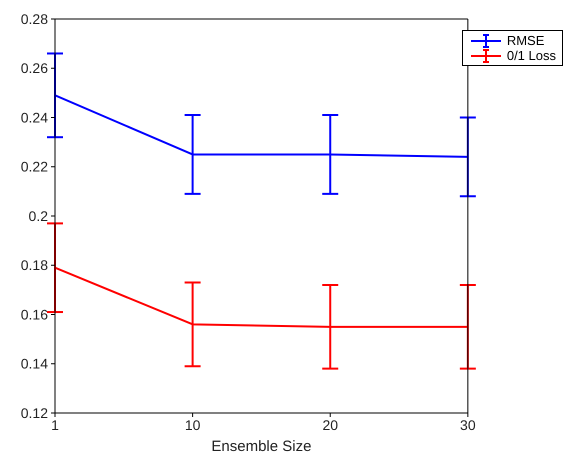 This screenshot has height=465, width=575. Describe the element at coordinates (38, 216) in the screenshot. I see `y-tick-label: 0.2` at that location.